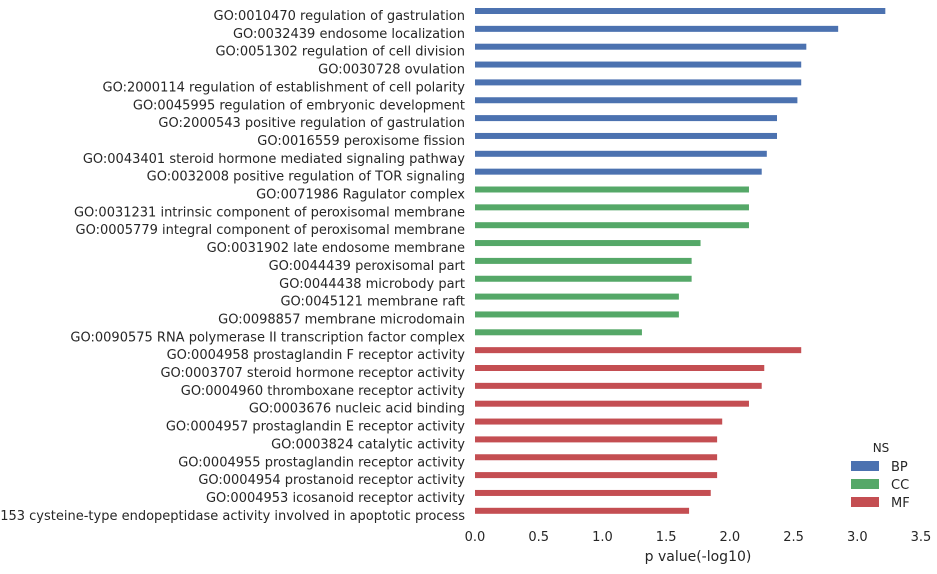 The height and width of the screenshot is (574, 937). Describe the element at coordinates (698, 557) in the screenshot. I see `x-axis-label: p value(-log10)` at that location.